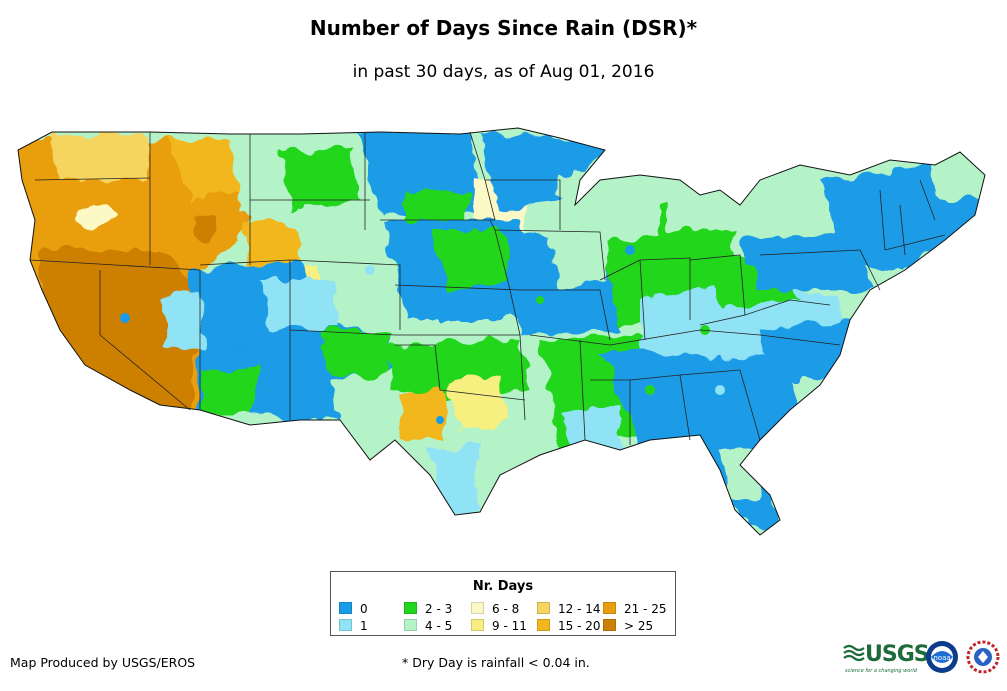  What do you see at coordinates (503, 72) in the screenshot?
I see `map-subtitle: in past 30 days, as of Aug 01, 2016` at bounding box center [503, 72].